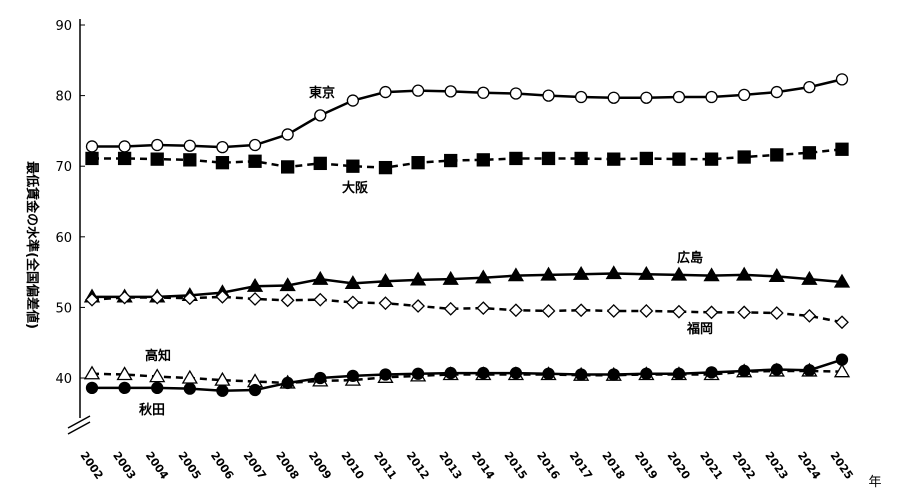  Describe the element at coordinates (63, 167) in the screenshot. I see `y-tick-label: 70` at that location.